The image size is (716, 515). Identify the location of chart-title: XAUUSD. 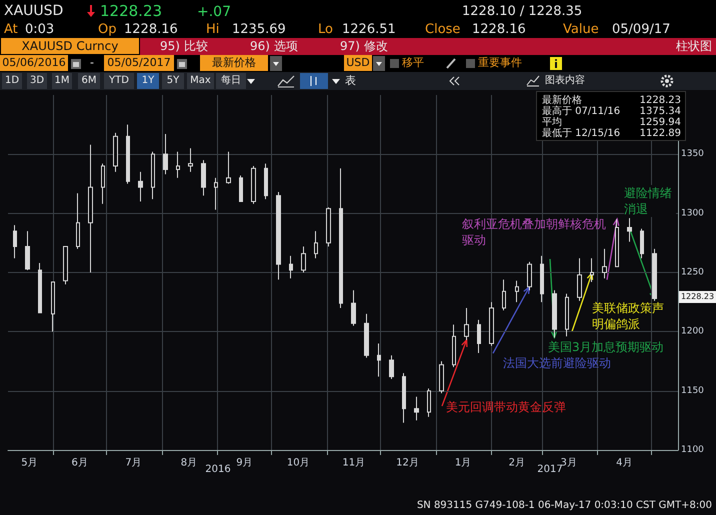
(34, 11).